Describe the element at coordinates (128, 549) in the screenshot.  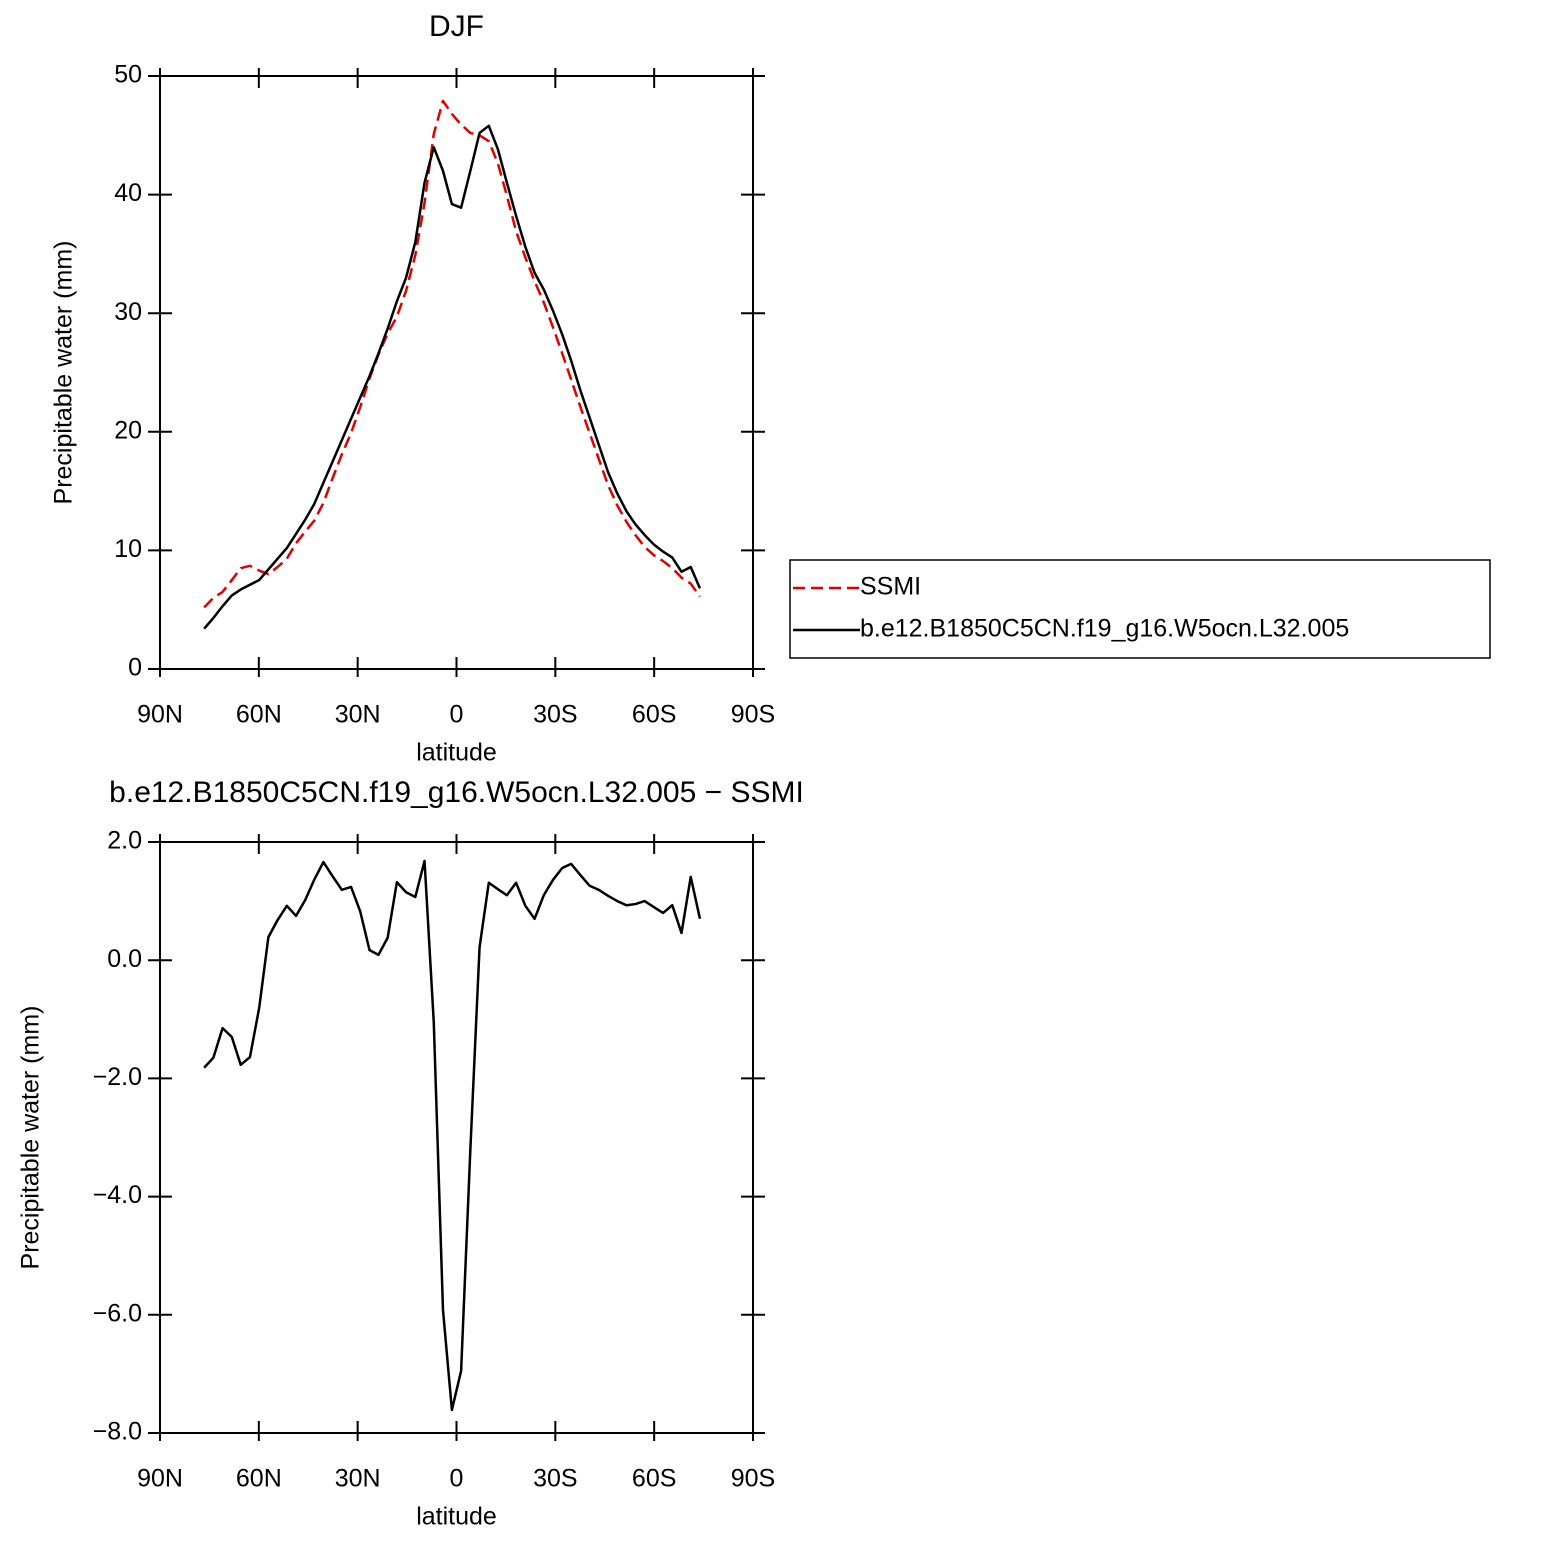
I see `y-tick-label: 10` at that location.